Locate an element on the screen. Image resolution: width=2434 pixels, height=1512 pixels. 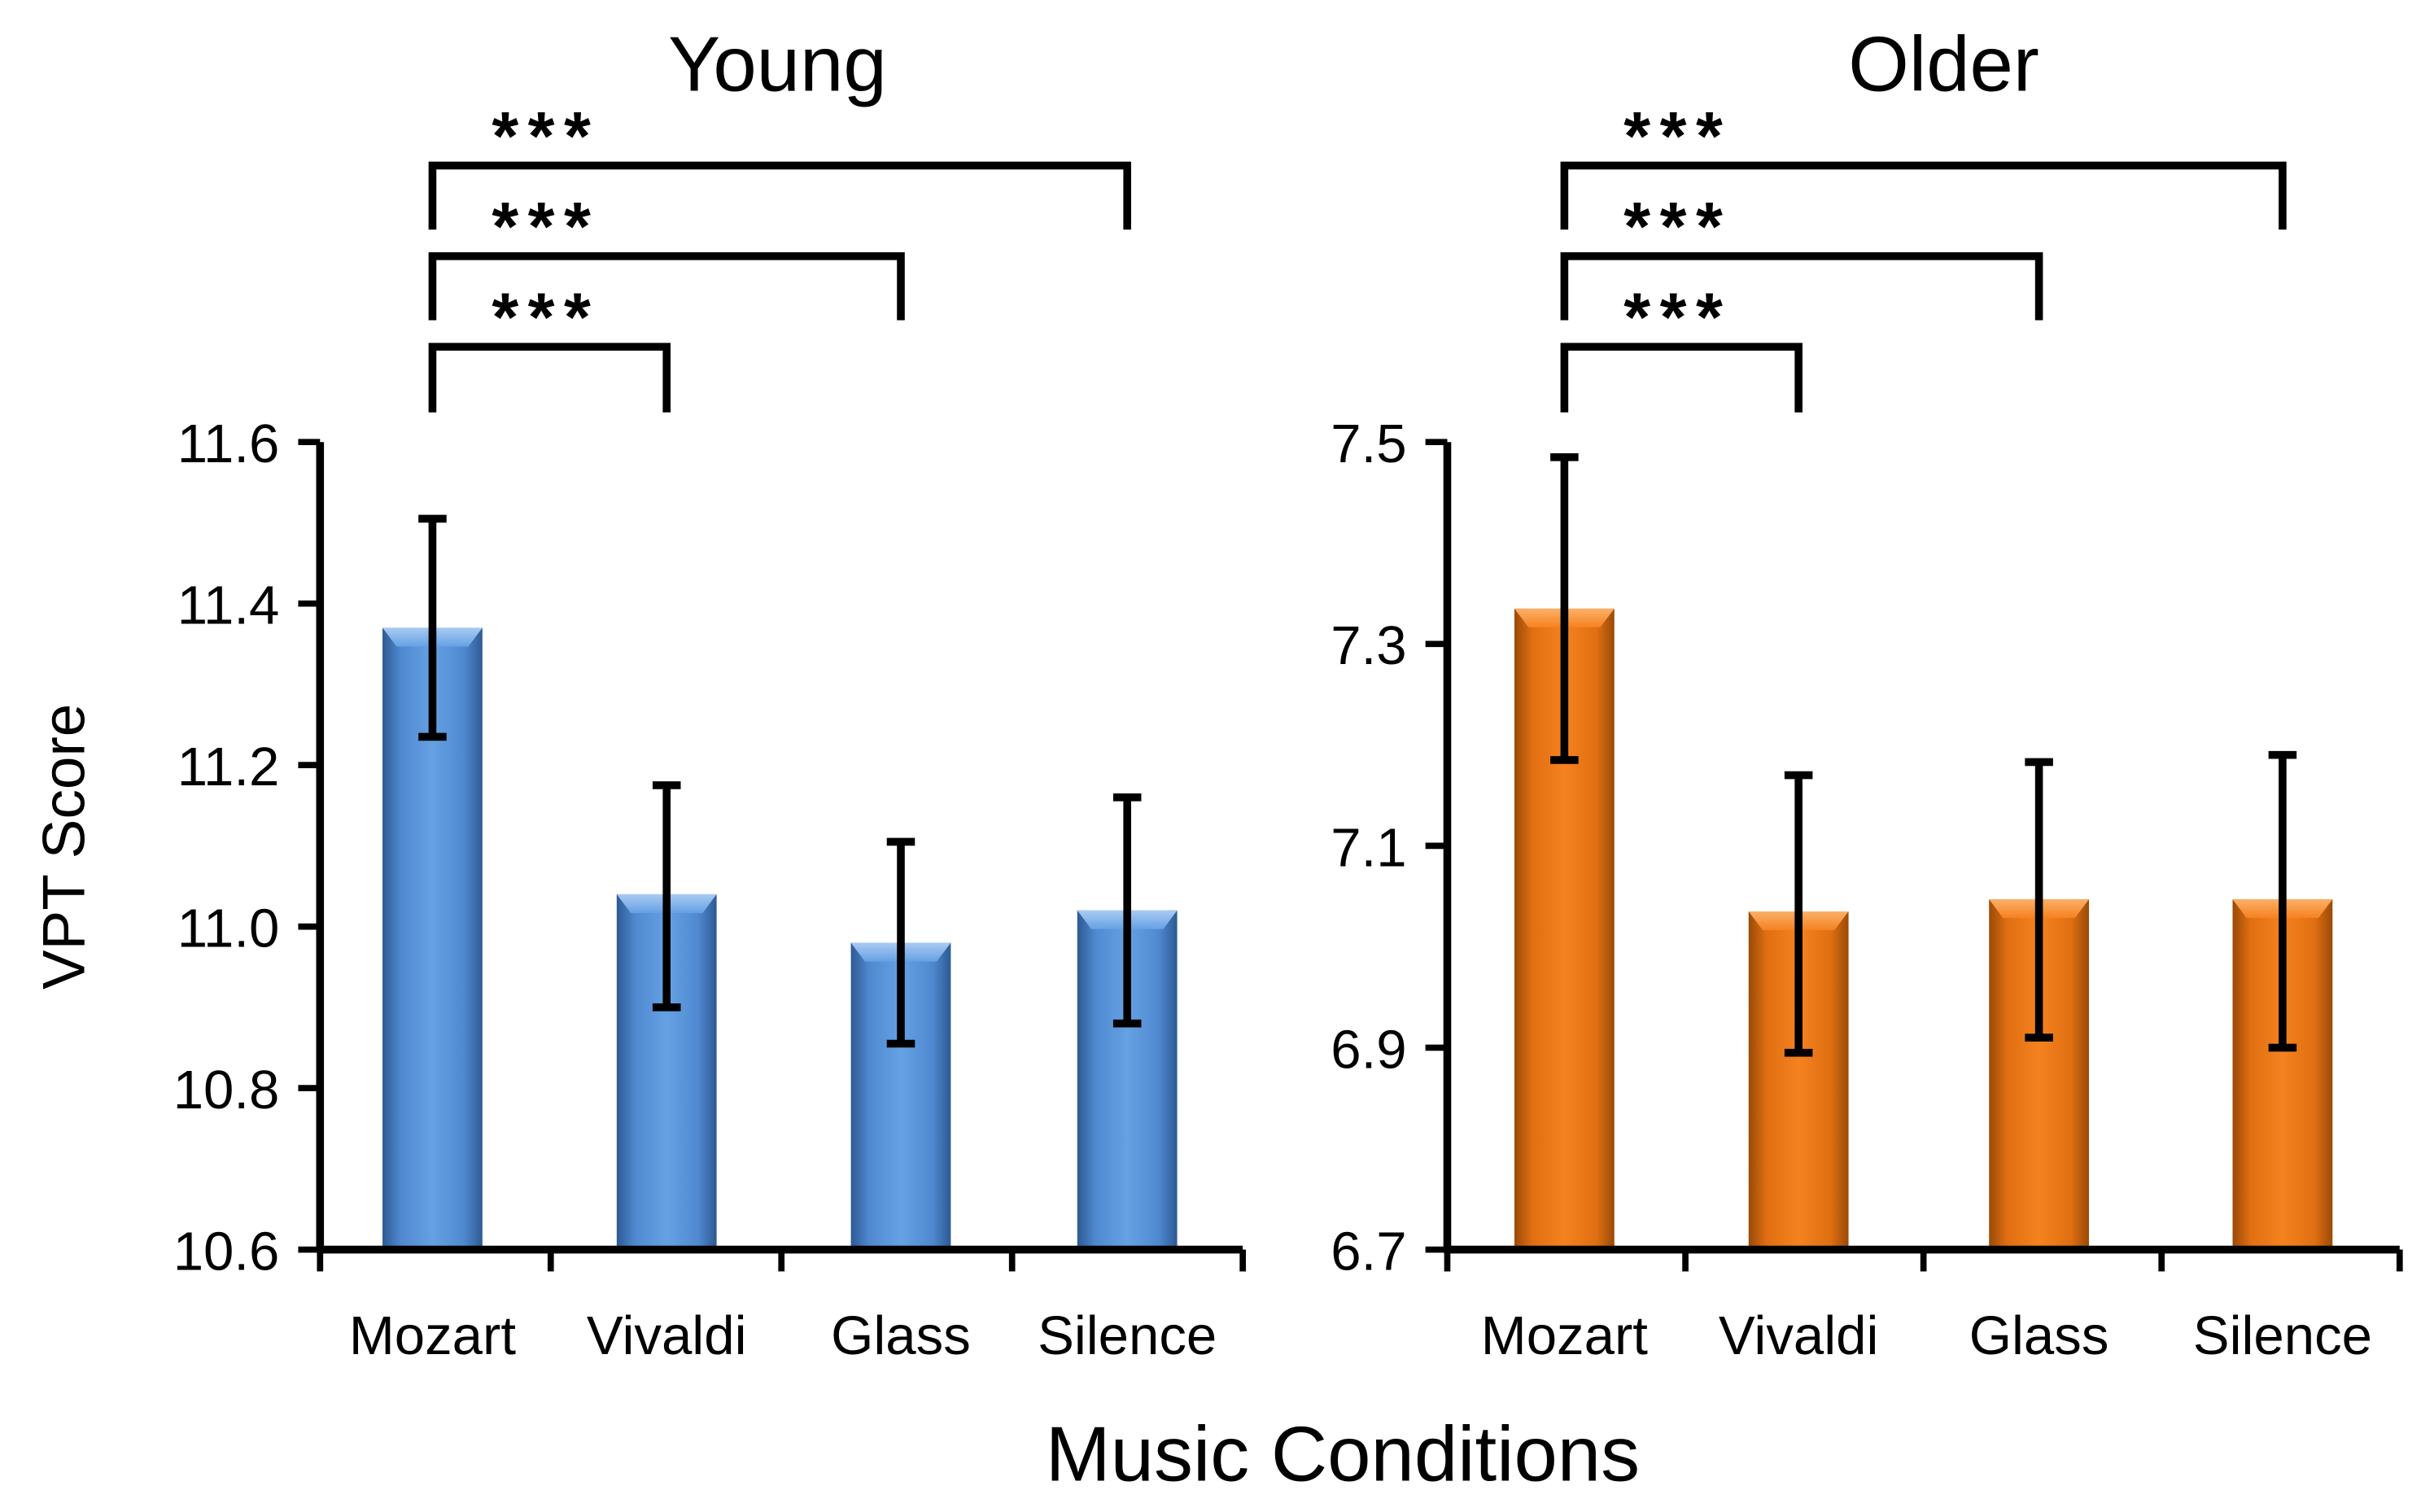
x-axis-label: Music Conditions is located at coordinates (1343, 1454).